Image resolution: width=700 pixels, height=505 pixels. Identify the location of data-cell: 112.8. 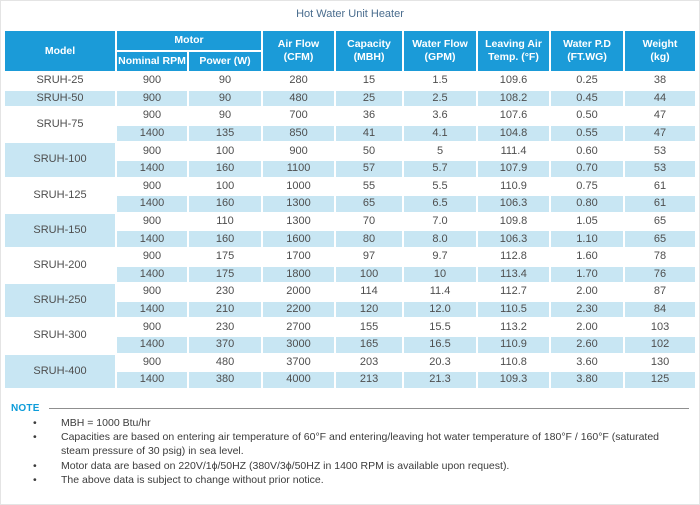
(514, 256).